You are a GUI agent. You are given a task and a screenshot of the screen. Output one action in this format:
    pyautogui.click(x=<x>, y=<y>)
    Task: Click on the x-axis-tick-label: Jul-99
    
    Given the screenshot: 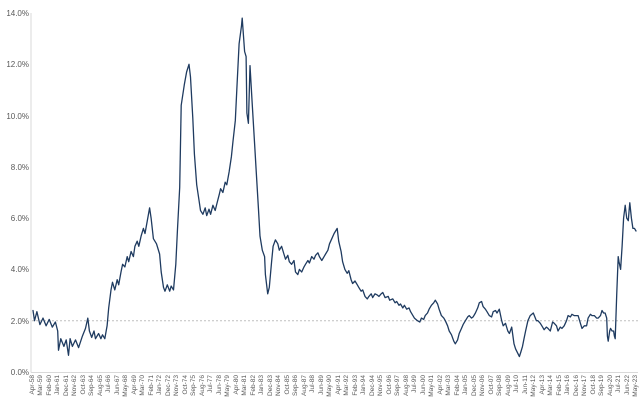 What is the action you would take?
    pyautogui.click(x=415, y=384)
    